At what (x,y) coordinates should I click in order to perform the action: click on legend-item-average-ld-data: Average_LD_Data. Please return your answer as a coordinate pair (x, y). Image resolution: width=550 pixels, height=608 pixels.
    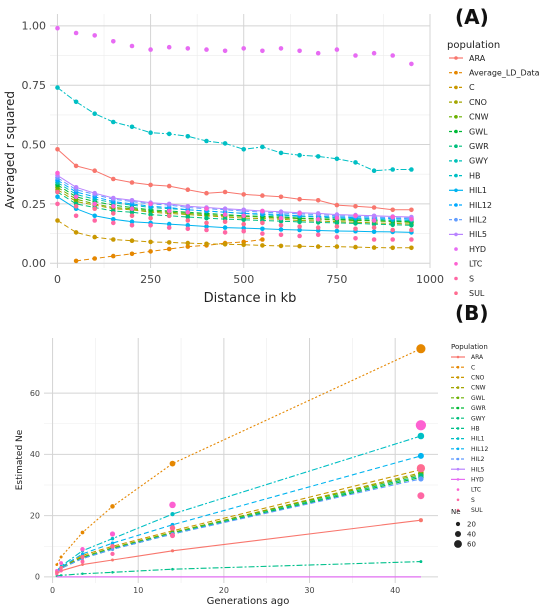
    Looking at the image, I should click on (494, 73).